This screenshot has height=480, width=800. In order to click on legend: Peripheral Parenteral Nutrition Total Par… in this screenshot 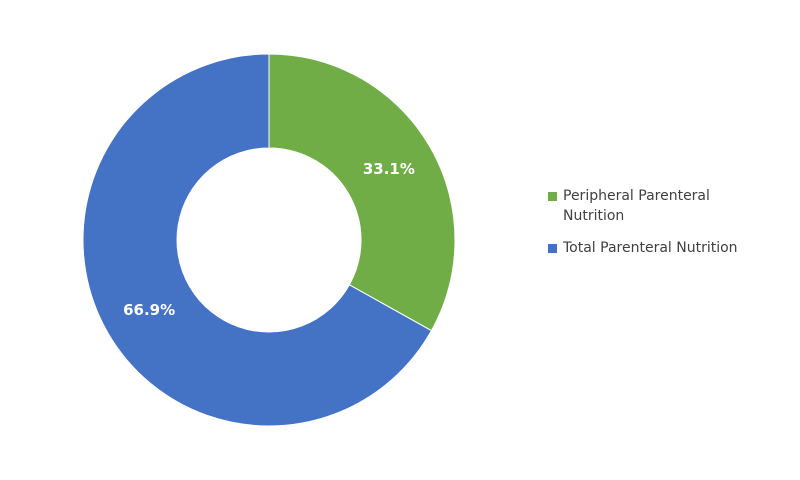, I will do `click(668, 228)`.